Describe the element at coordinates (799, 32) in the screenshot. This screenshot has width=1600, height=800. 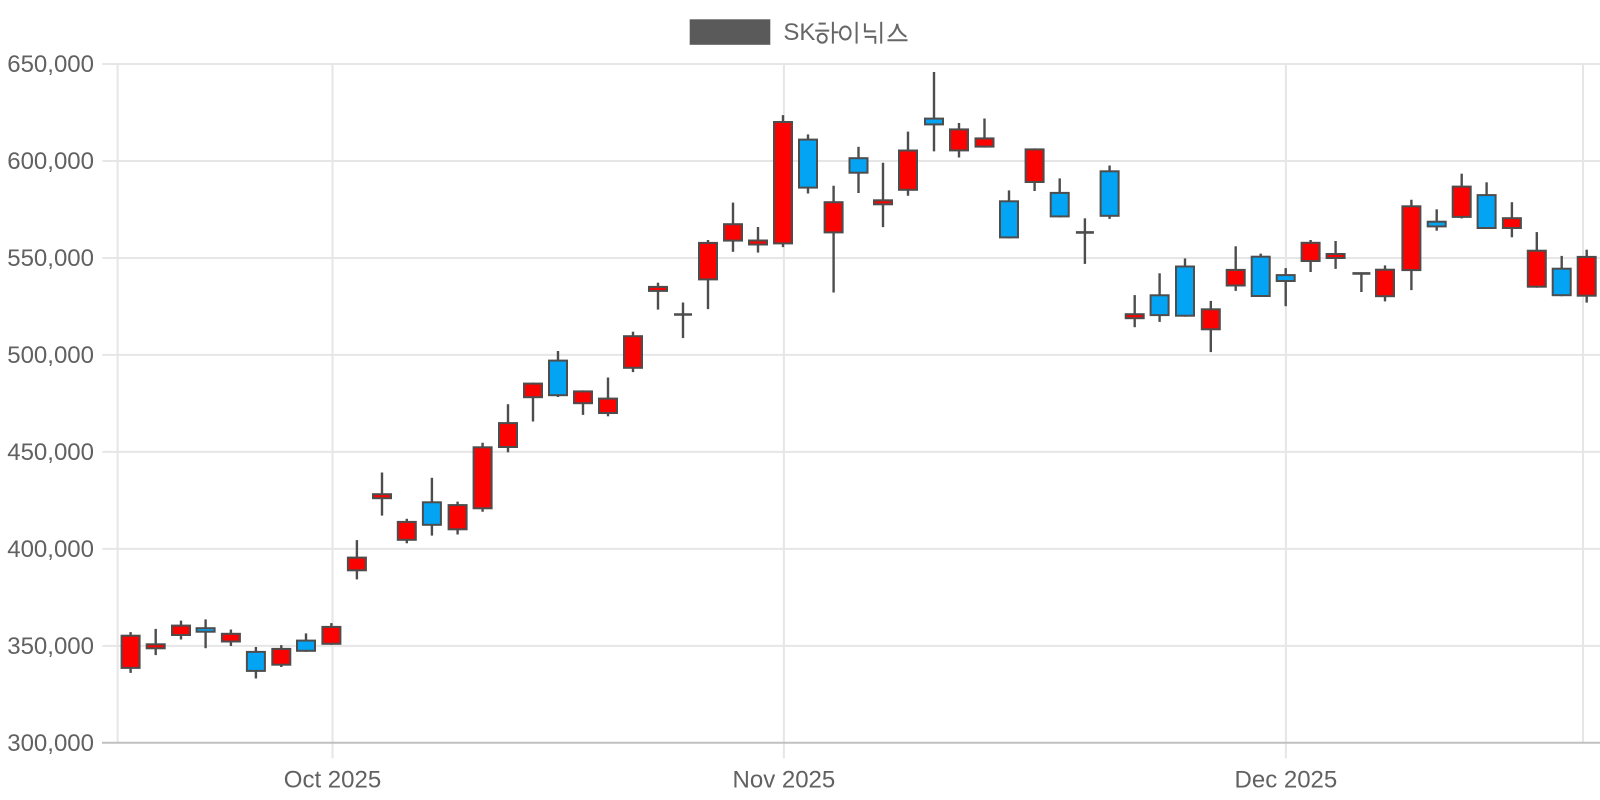
I see `svg-text: SK` at that location.